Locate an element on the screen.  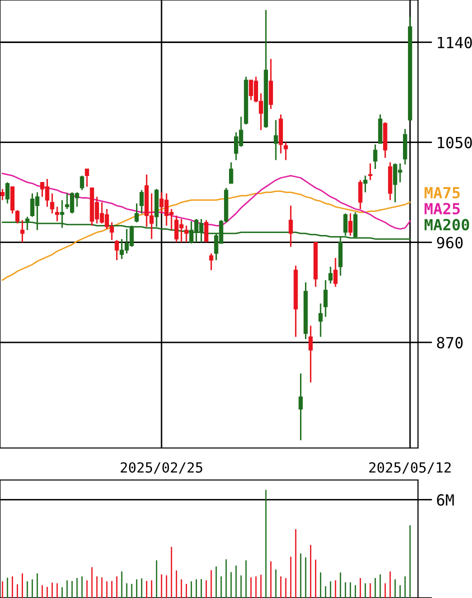
series-label: MA75 is located at coordinates (442, 192).